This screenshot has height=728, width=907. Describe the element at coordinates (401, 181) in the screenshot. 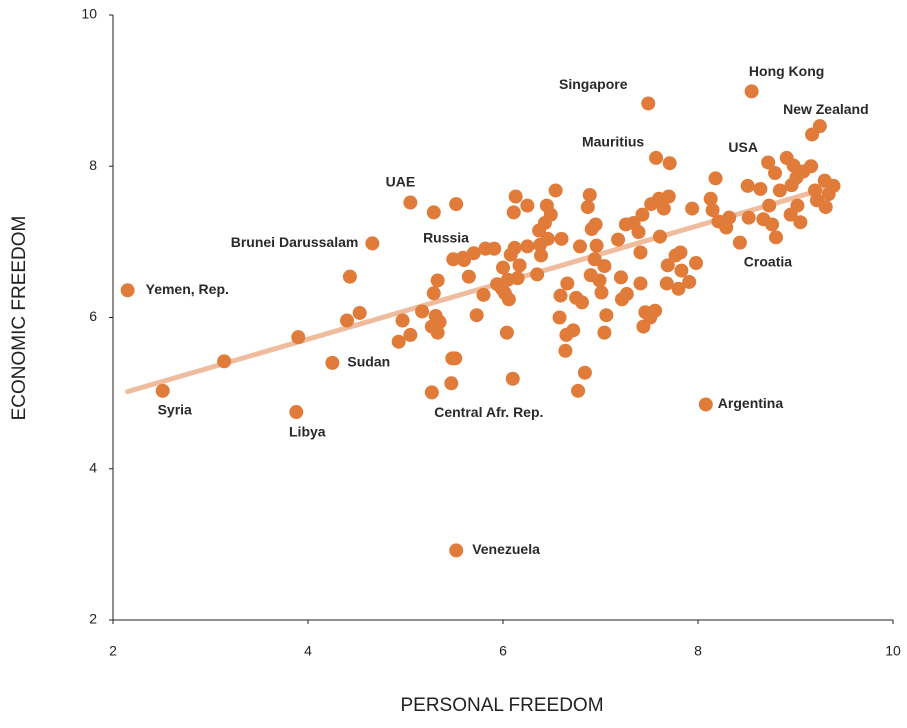

I see `annotation: UAE` at that location.